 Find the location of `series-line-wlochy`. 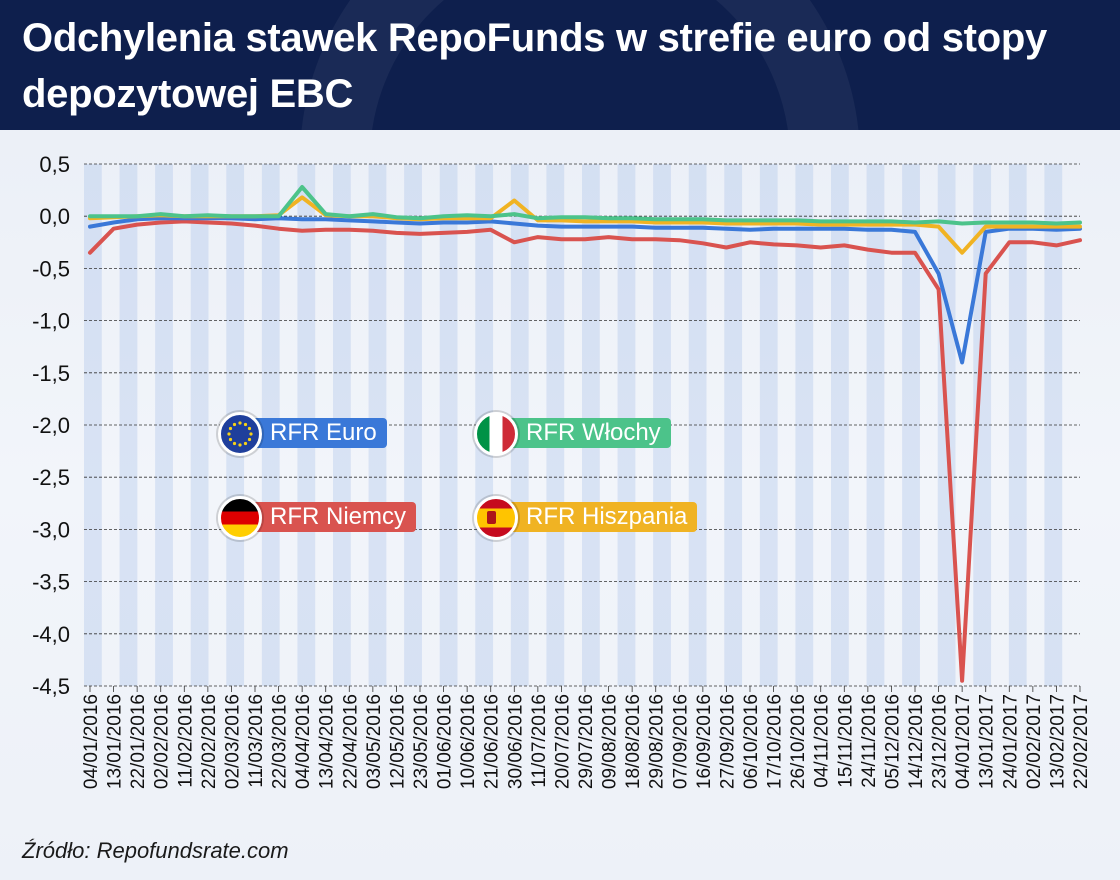

series-line-wlochy is located at coordinates (585, 205).